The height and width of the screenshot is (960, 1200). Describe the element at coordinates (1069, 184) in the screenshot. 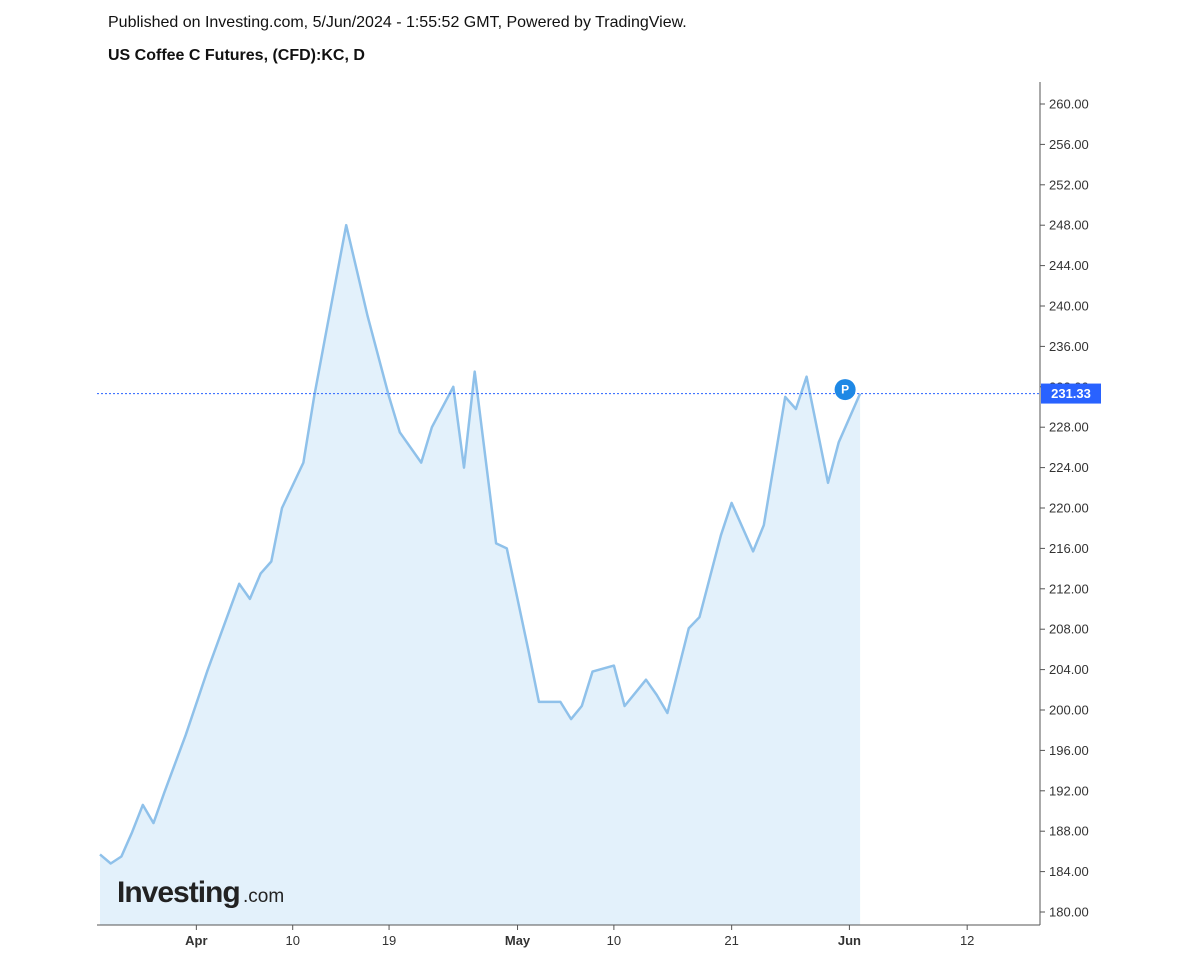

I see `y-tick-label: 252.00` at that location.